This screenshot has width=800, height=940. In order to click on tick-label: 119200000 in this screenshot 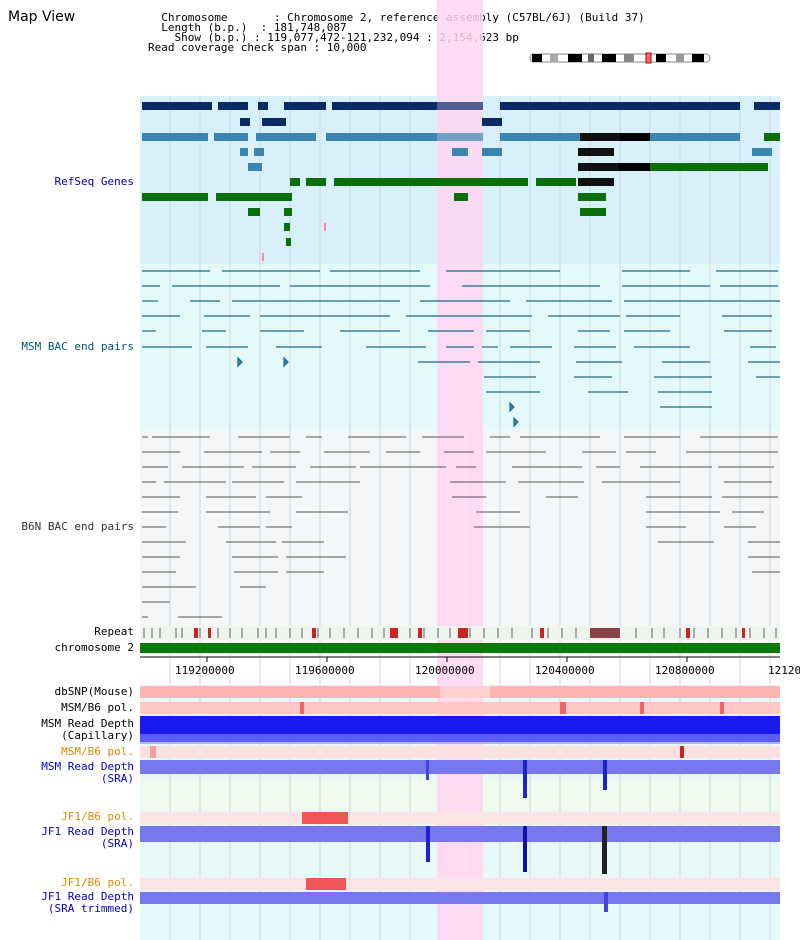, I will do `click(205, 670)`.